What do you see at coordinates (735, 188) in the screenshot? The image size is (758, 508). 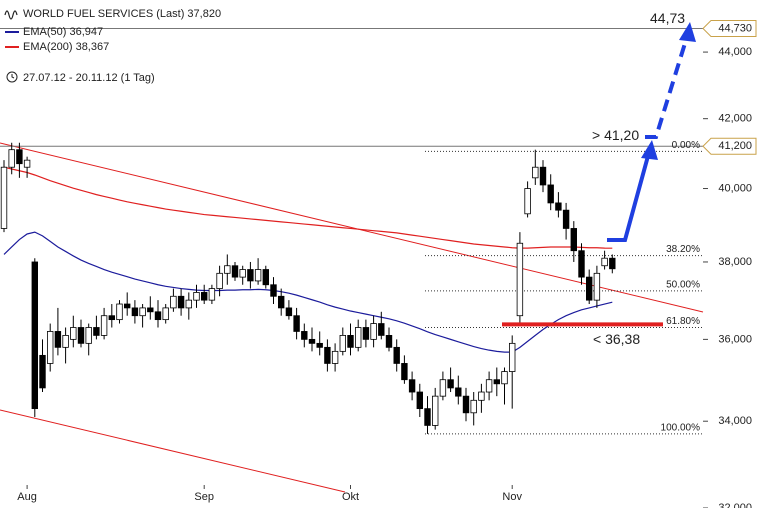 I see `y-tick-label: 40,000` at bounding box center [735, 188].